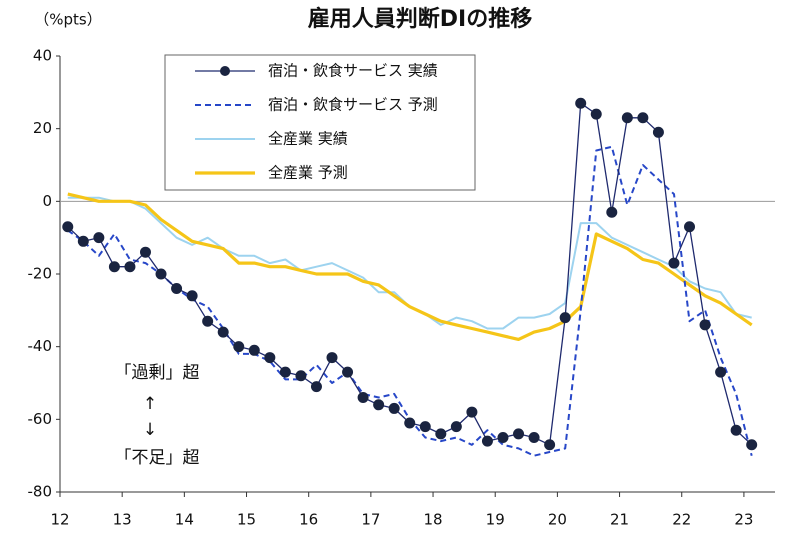 The height and width of the screenshot is (537, 800). What do you see at coordinates (157, 458) in the screenshot?
I see `annotation: 「不足」超` at bounding box center [157, 458].